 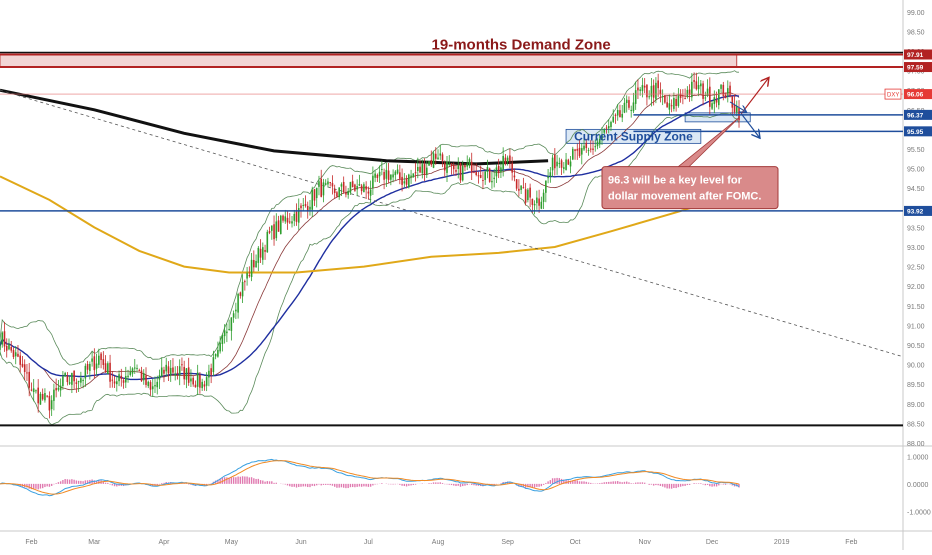 I want to click on price-badge-label: 93.92, so click(x=915, y=211).